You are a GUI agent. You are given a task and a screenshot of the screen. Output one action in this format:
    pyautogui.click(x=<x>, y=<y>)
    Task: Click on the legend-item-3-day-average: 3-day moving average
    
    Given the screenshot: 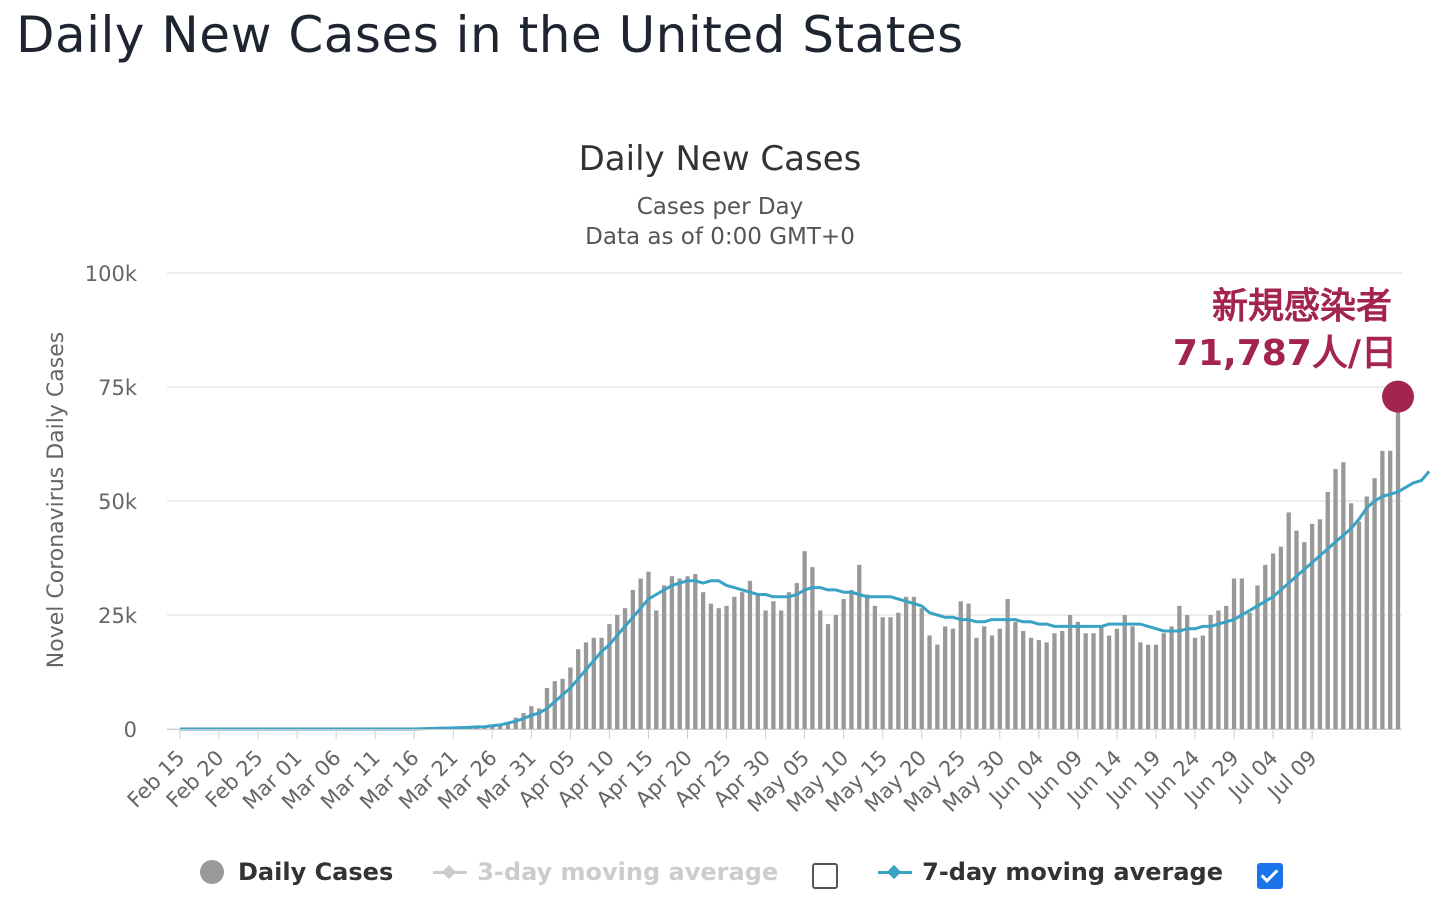 What is the action you would take?
    pyautogui.click(x=605, y=872)
    